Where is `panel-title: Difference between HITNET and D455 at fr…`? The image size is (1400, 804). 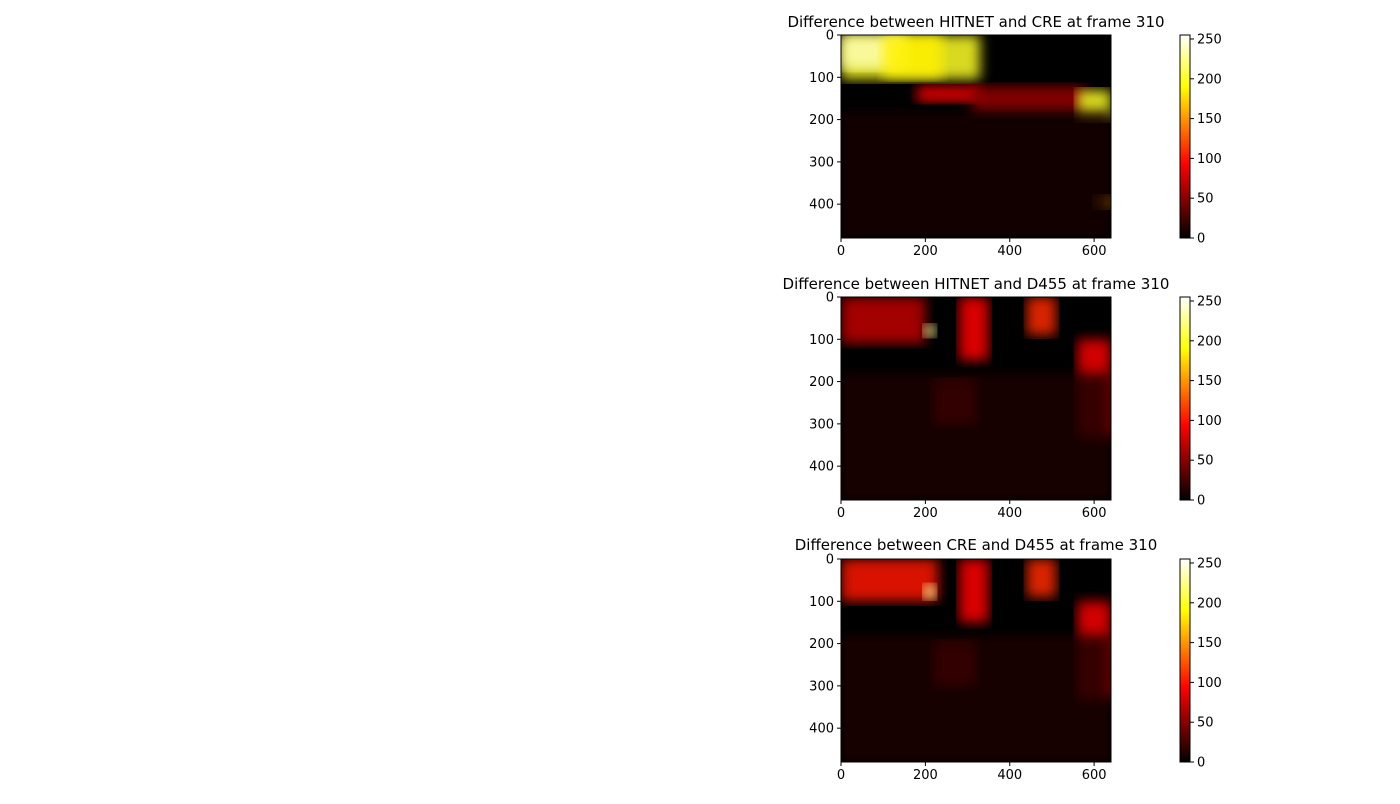 panel-title: Difference between HITNET and D455 at fr… is located at coordinates (976, 284).